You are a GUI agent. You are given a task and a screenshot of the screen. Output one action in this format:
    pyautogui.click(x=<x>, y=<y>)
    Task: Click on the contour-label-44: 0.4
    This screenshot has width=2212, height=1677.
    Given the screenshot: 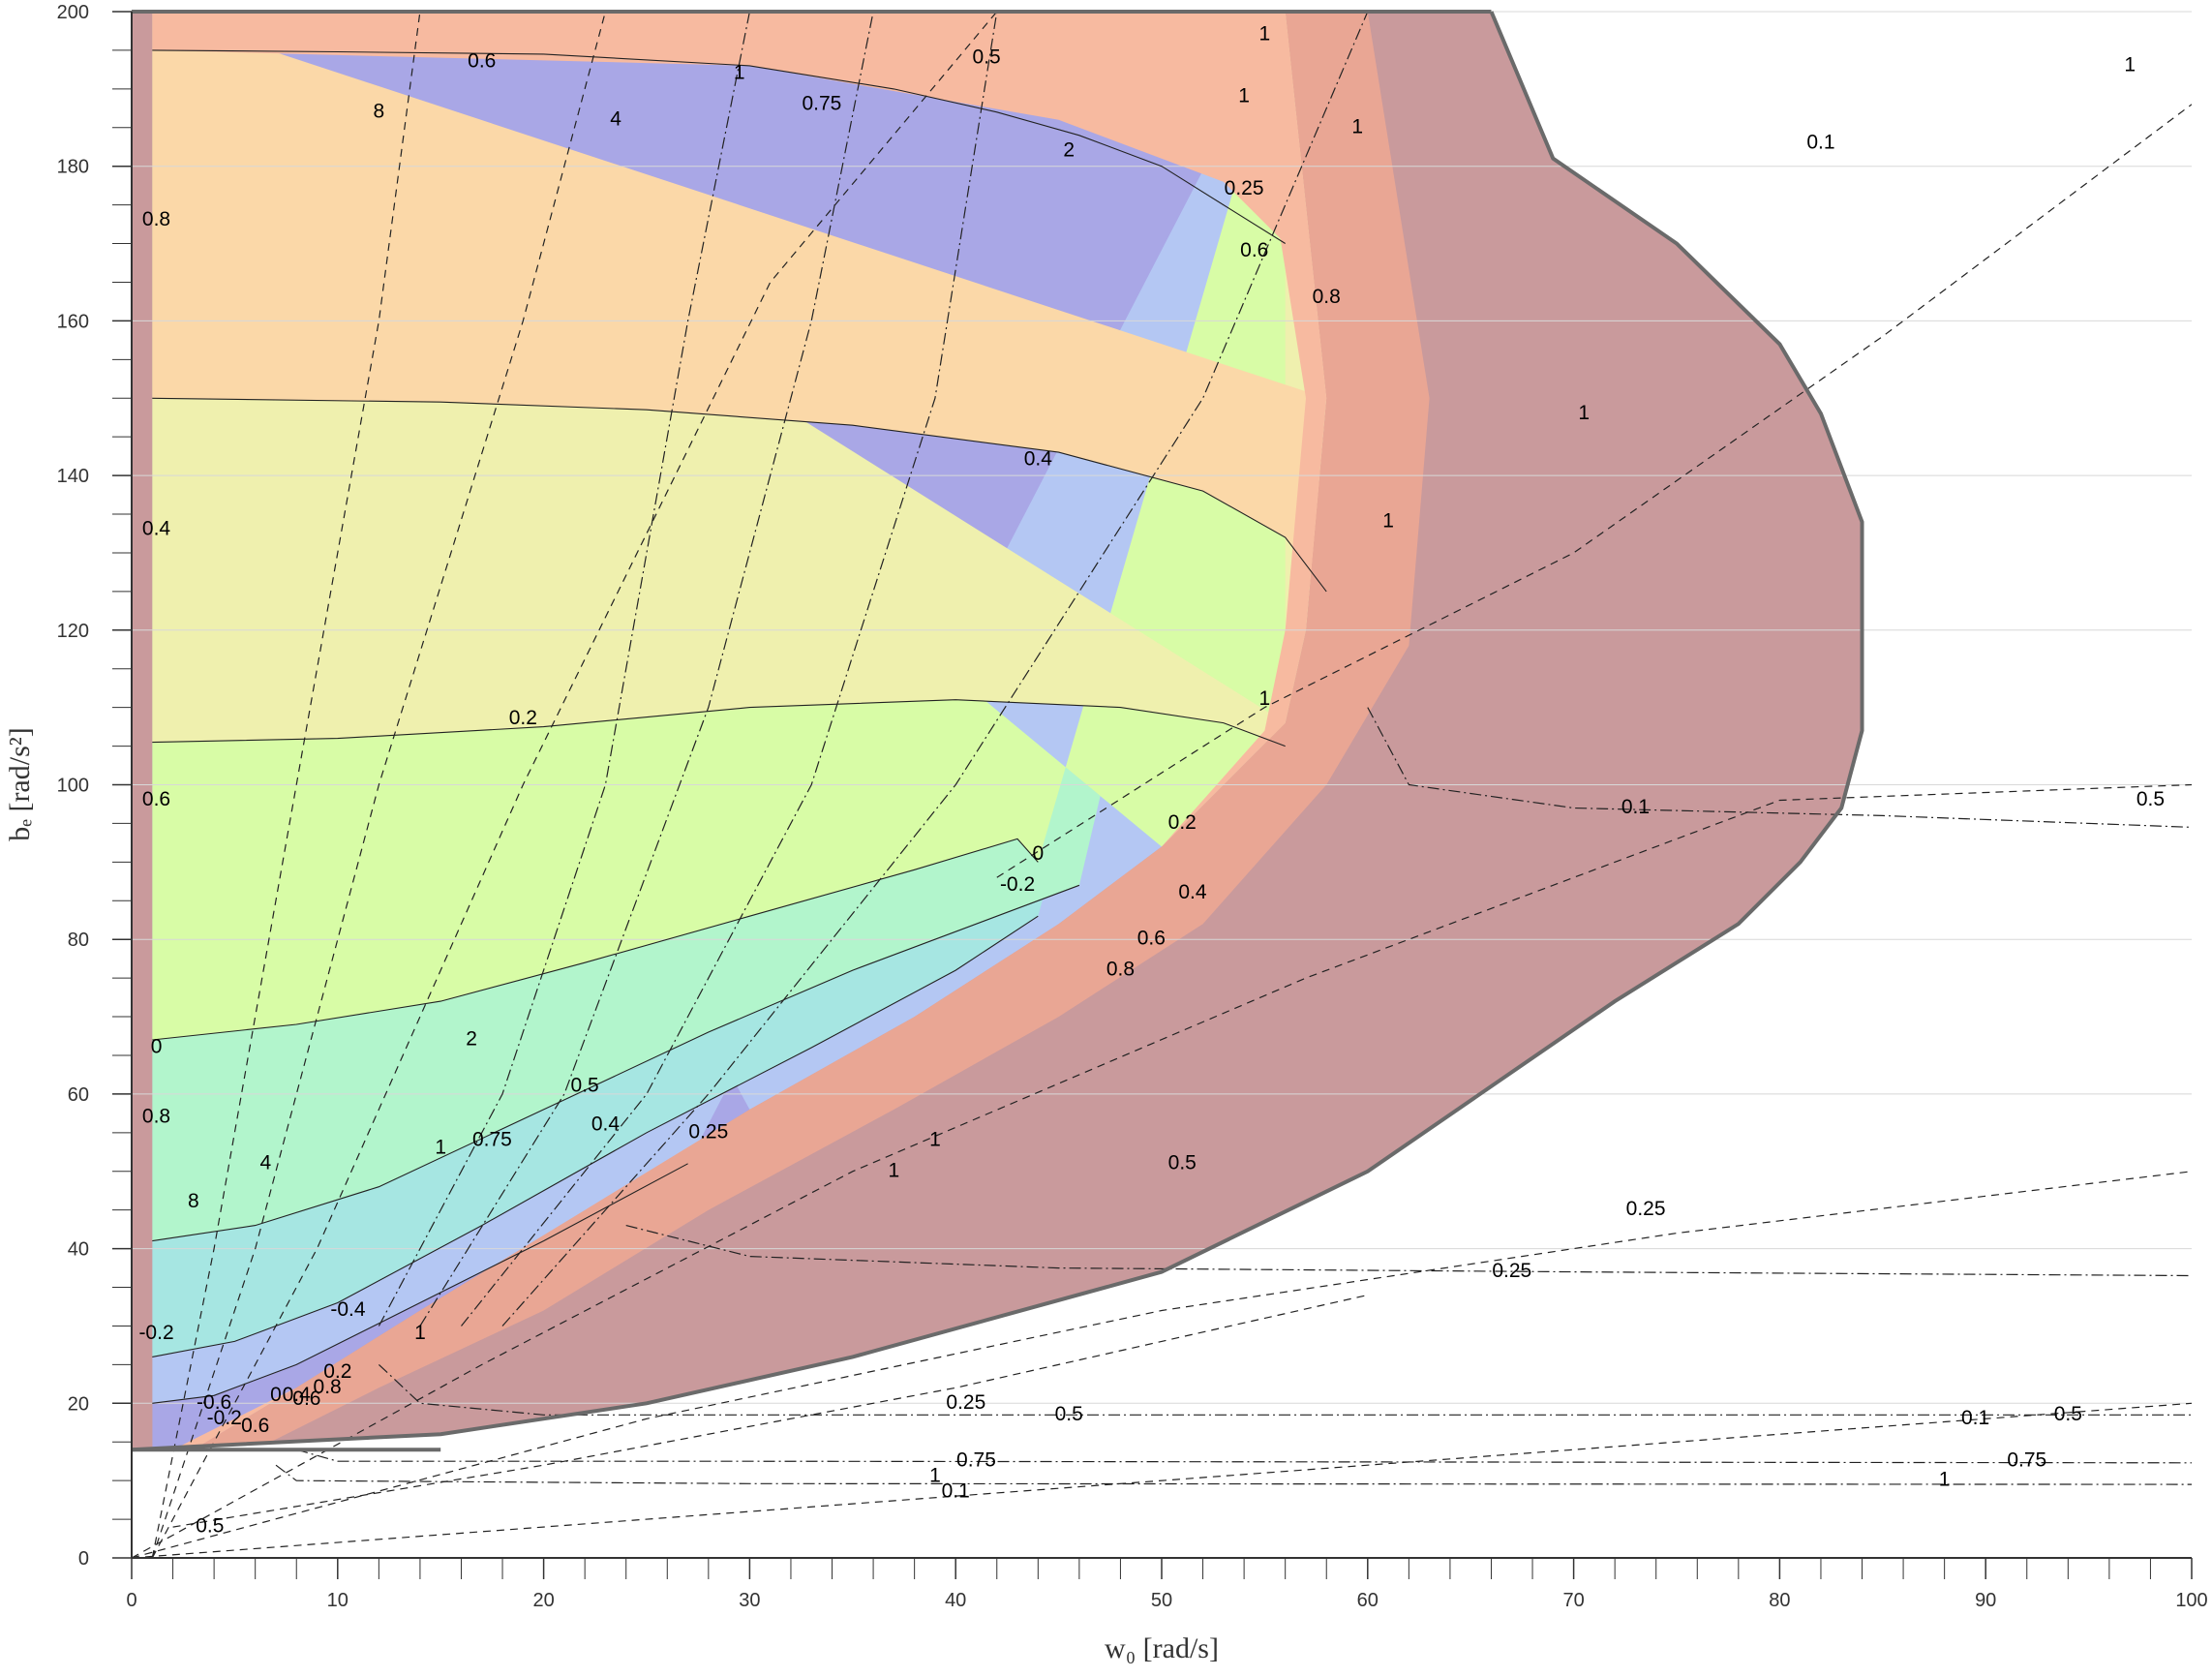 What is the action you would take?
    pyautogui.click(x=297, y=1395)
    